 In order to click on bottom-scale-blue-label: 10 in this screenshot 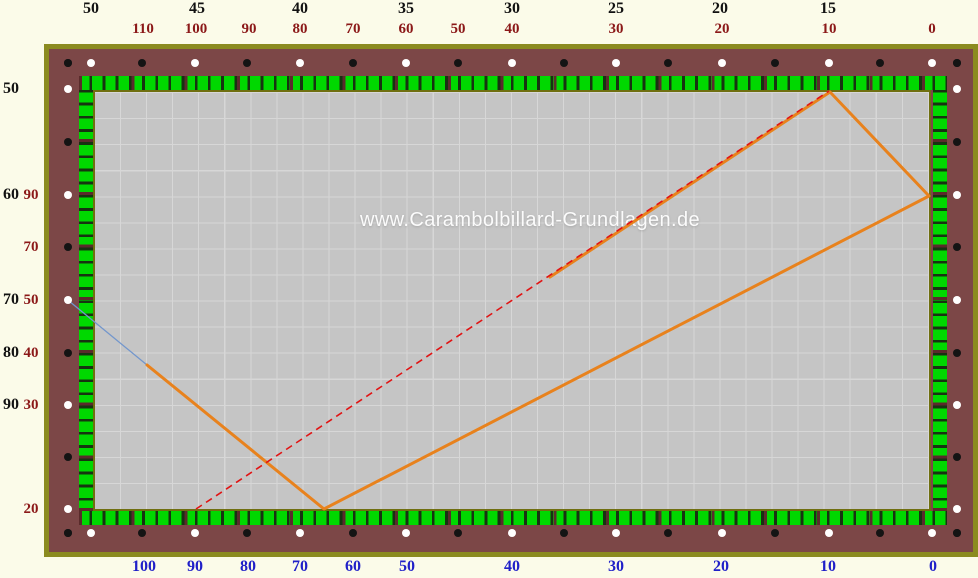, I will do `click(828, 566)`.